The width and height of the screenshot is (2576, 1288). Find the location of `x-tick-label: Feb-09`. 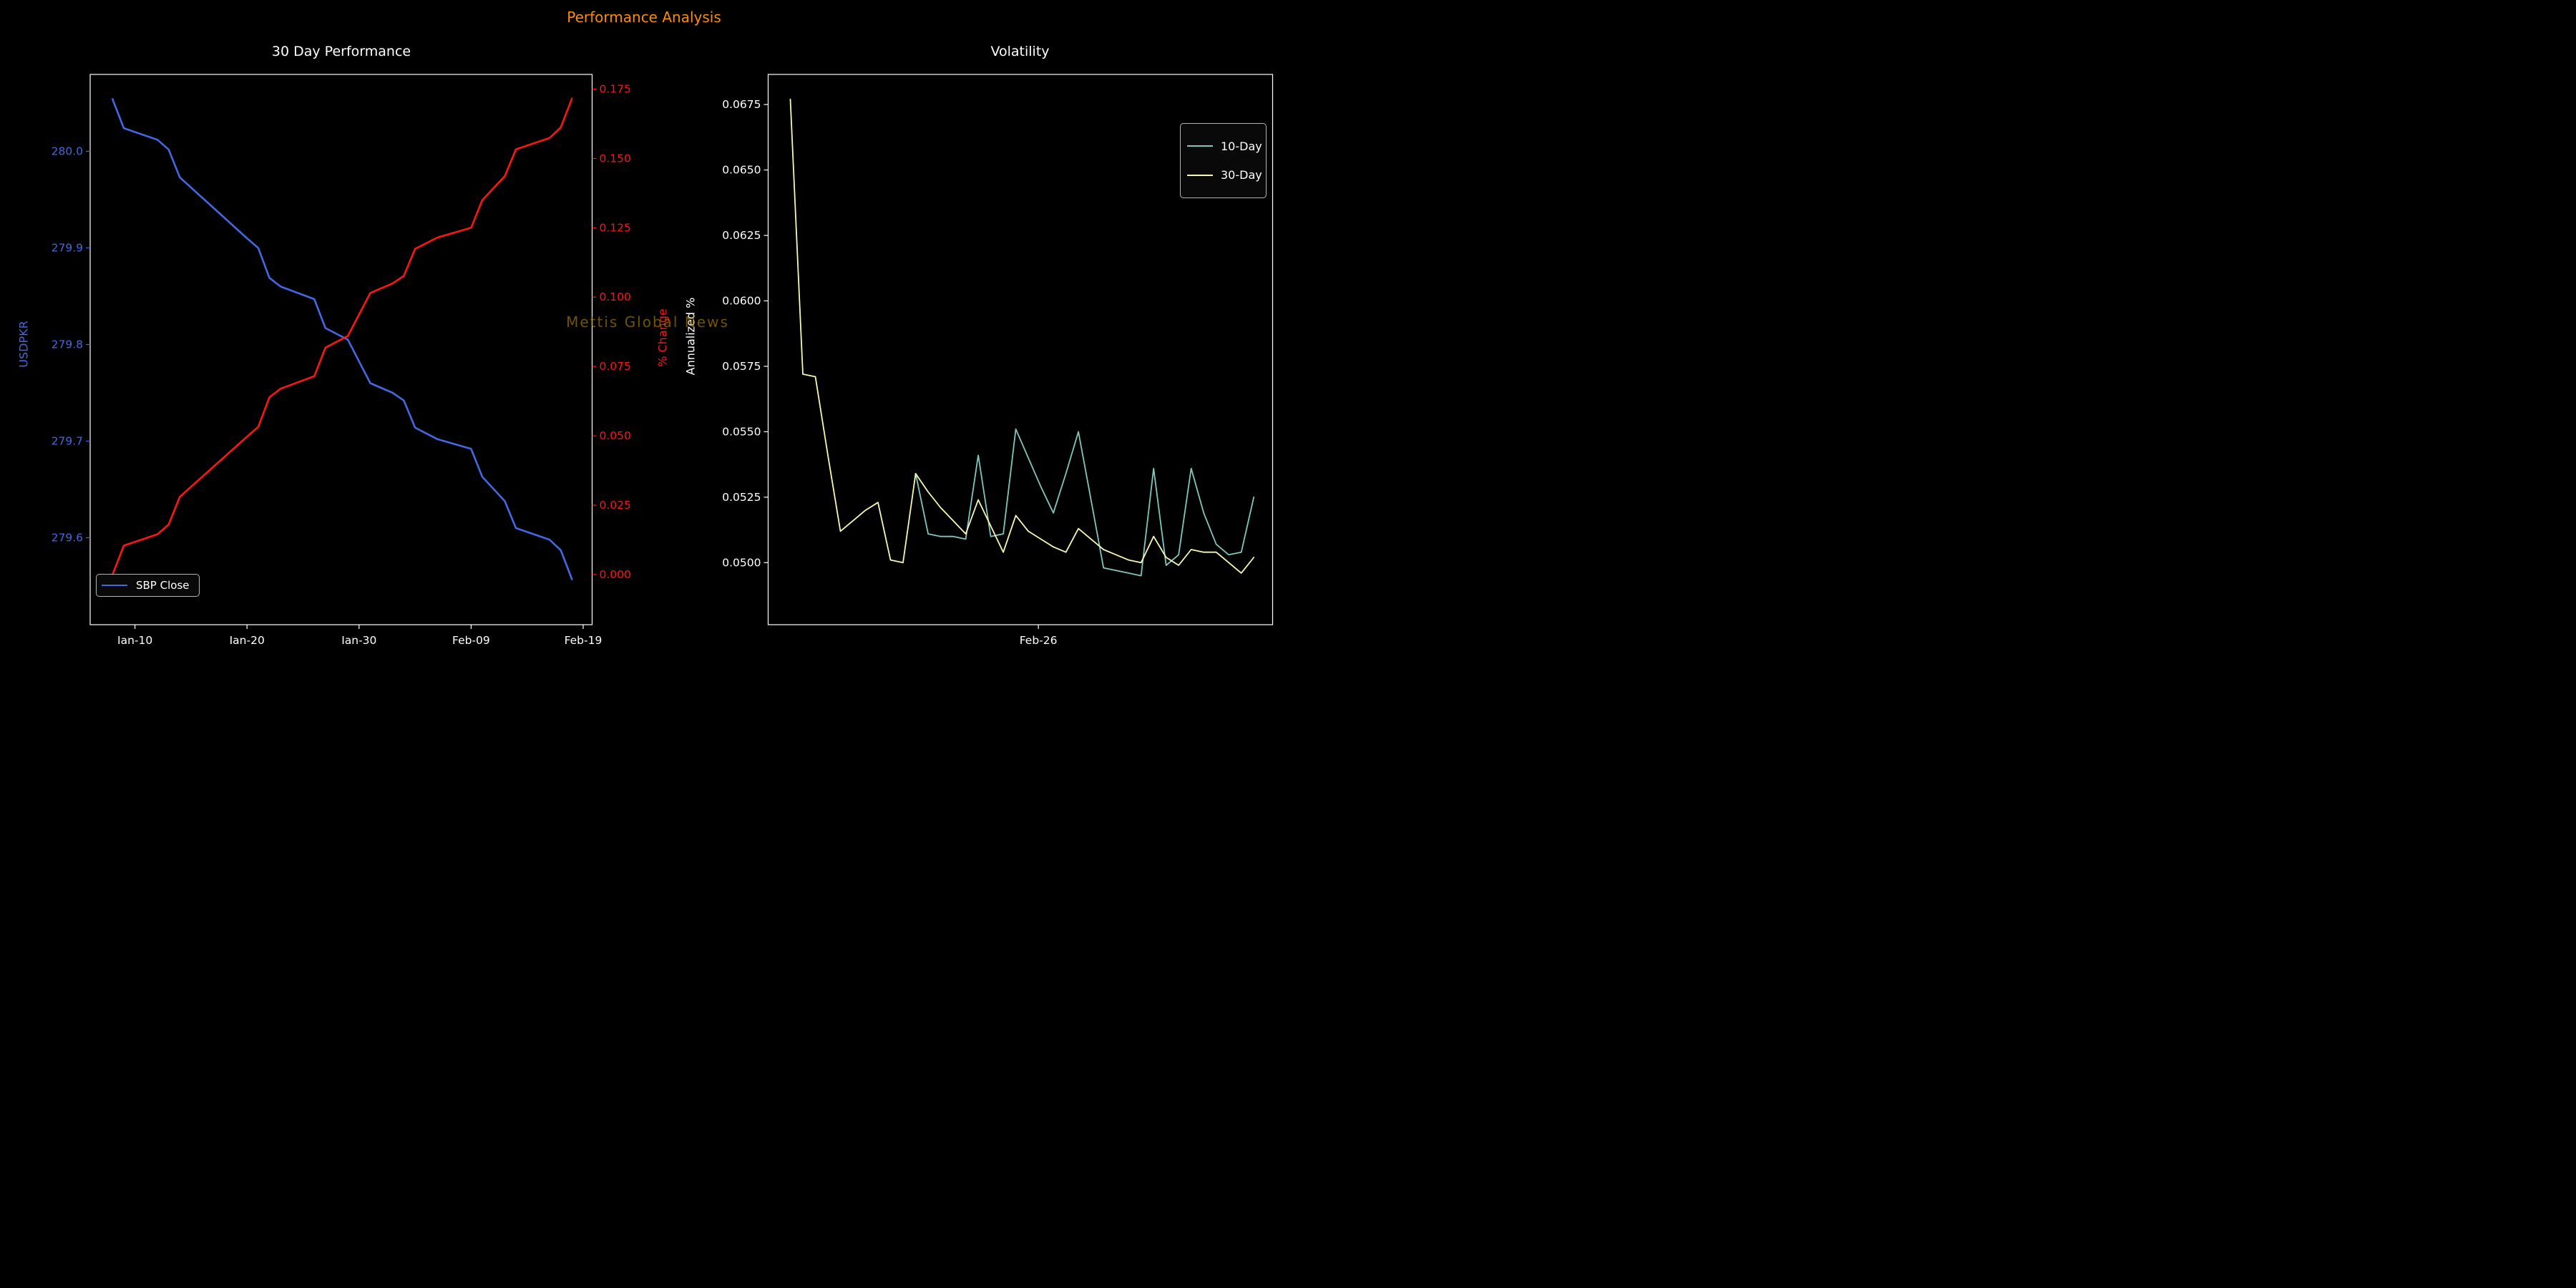

x-tick-label: Feb-09 is located at coordinates (471, 639).